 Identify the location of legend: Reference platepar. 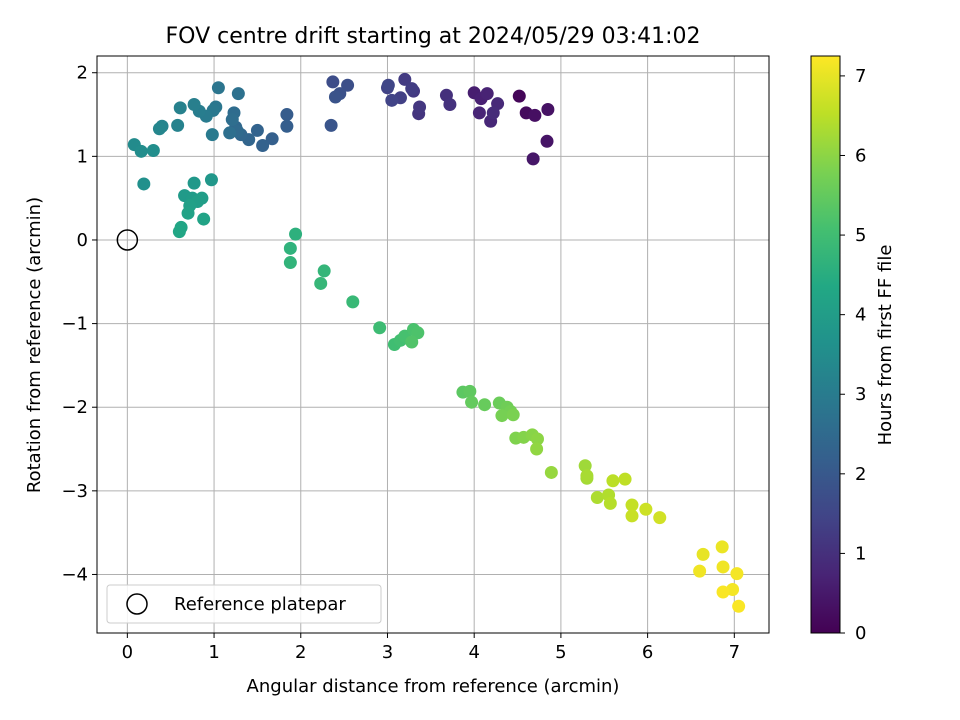
(244, 604).